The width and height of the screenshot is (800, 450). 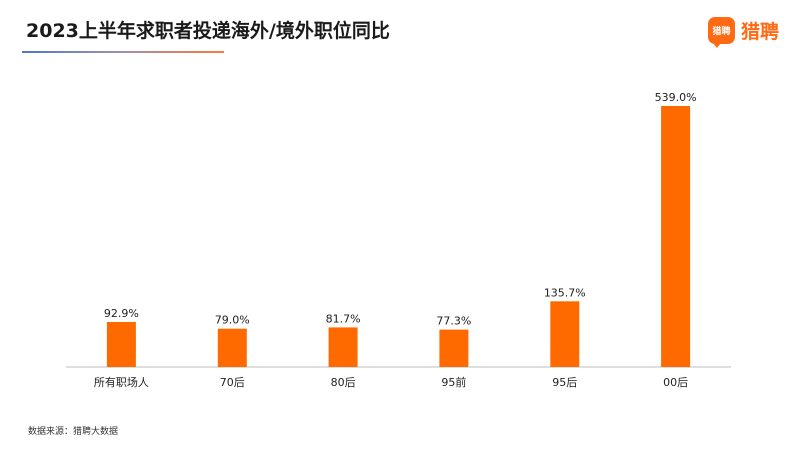 I want to click on x-tick-label-0: 所有职场人, so click(x=121, y=382).